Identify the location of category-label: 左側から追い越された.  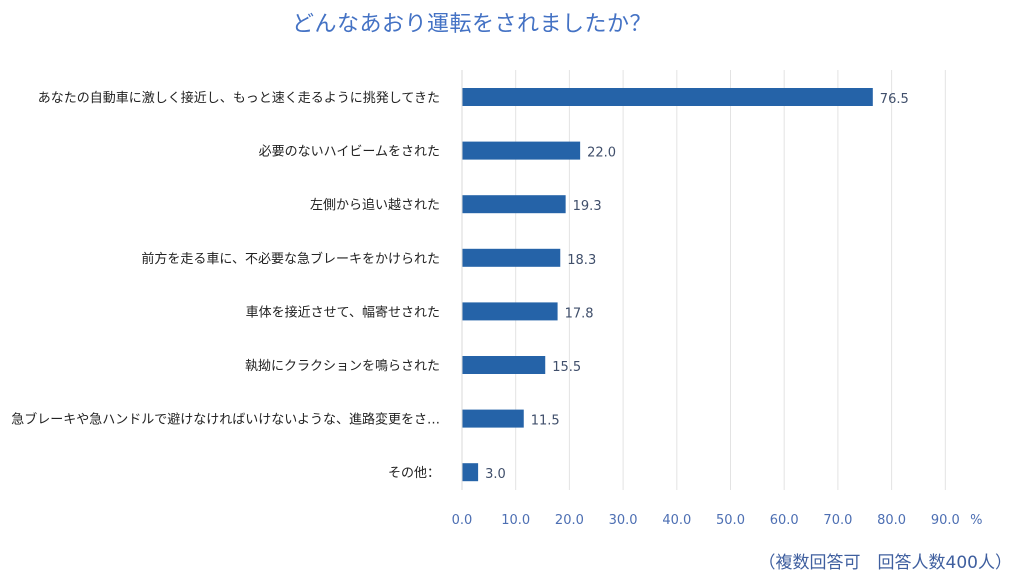
(375, 205).